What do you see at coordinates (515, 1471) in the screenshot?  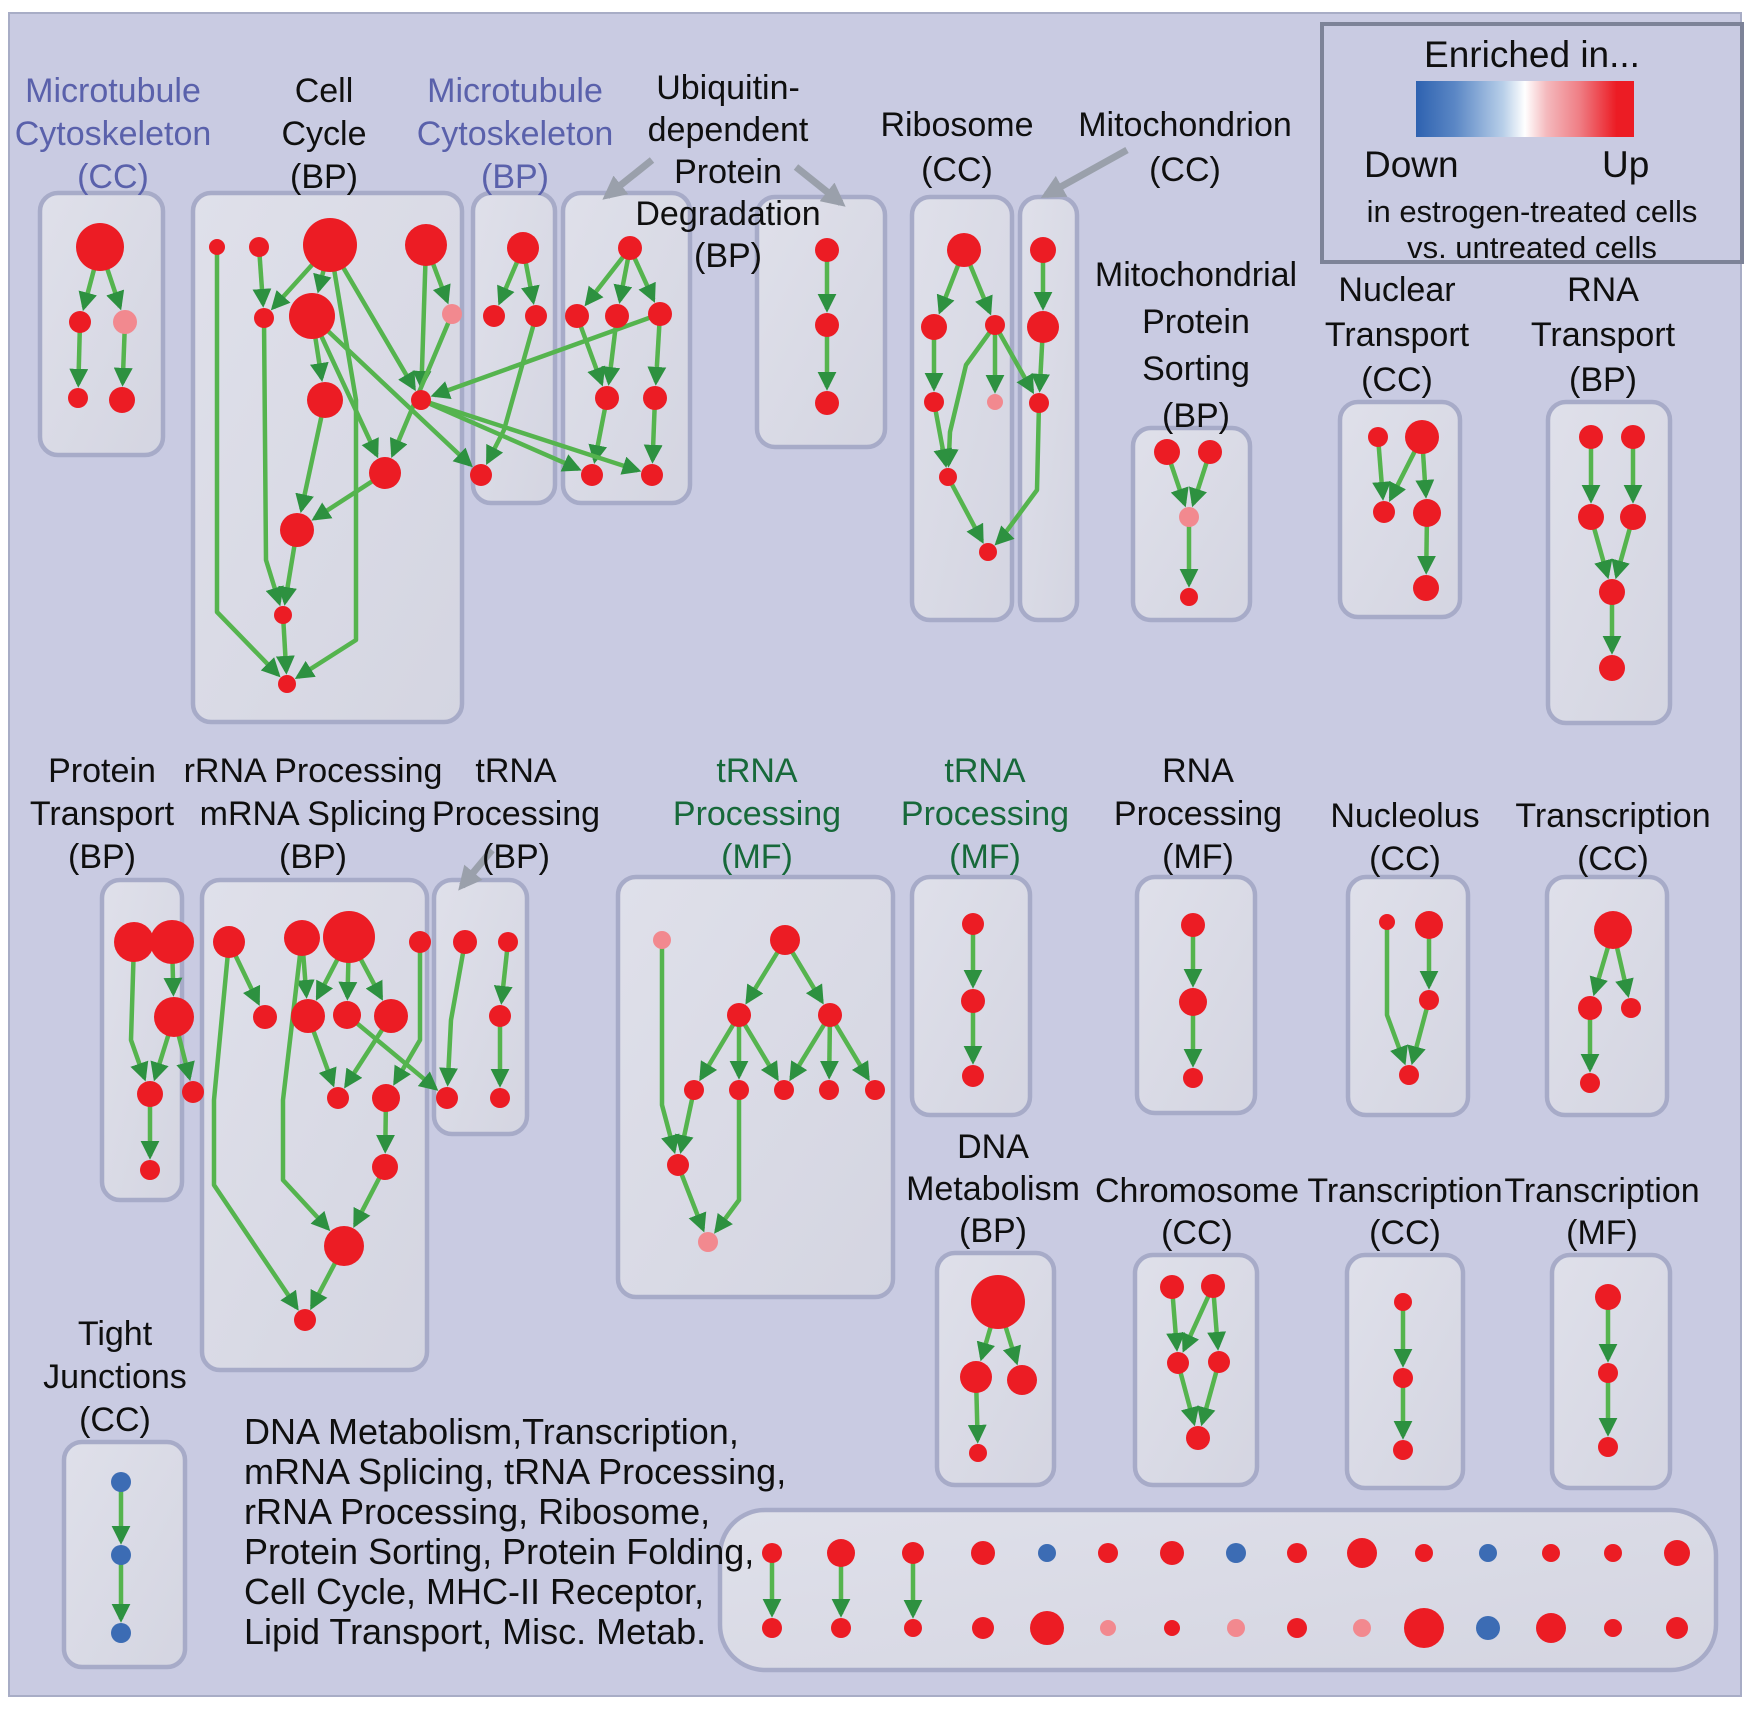 I see `annotation-line: mRNA Splicing, tRNA Processing,` at bounding box center [515, 1471].